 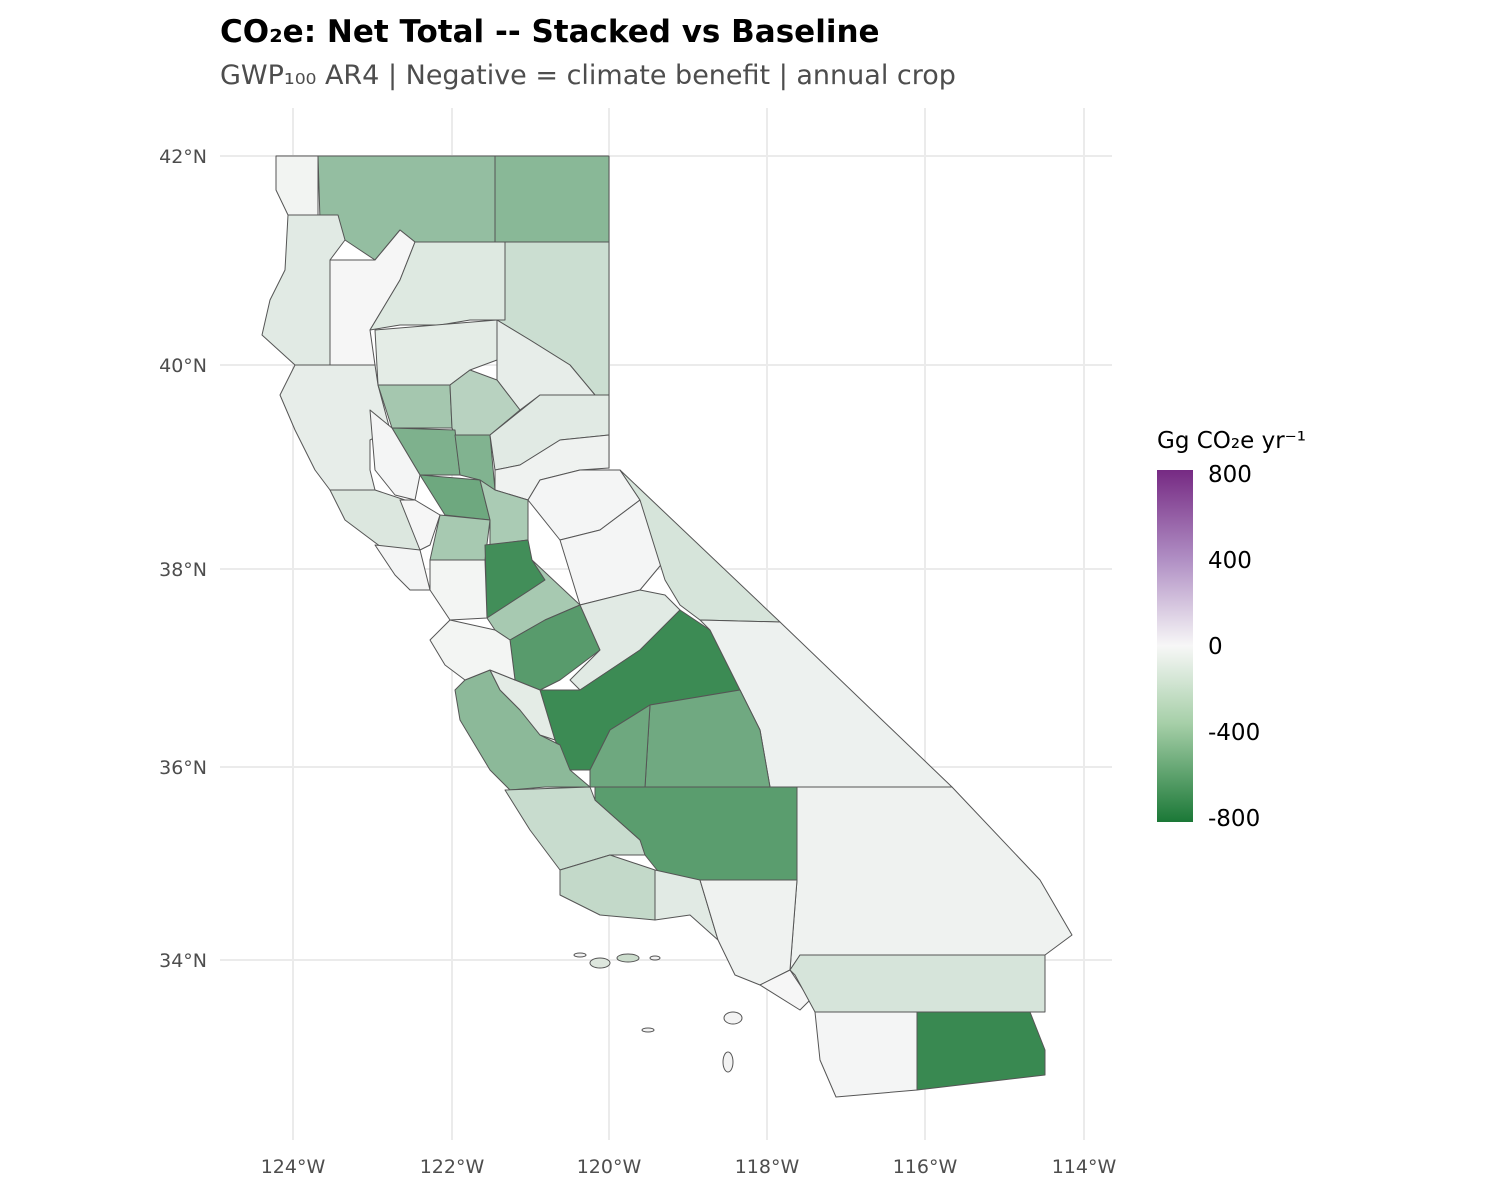 What do you see at coordinates (1232, 441) in the screenshot?
I see `legend-title: Gg CO₂e yr⁻¹` at bounding box center [1232, 441].